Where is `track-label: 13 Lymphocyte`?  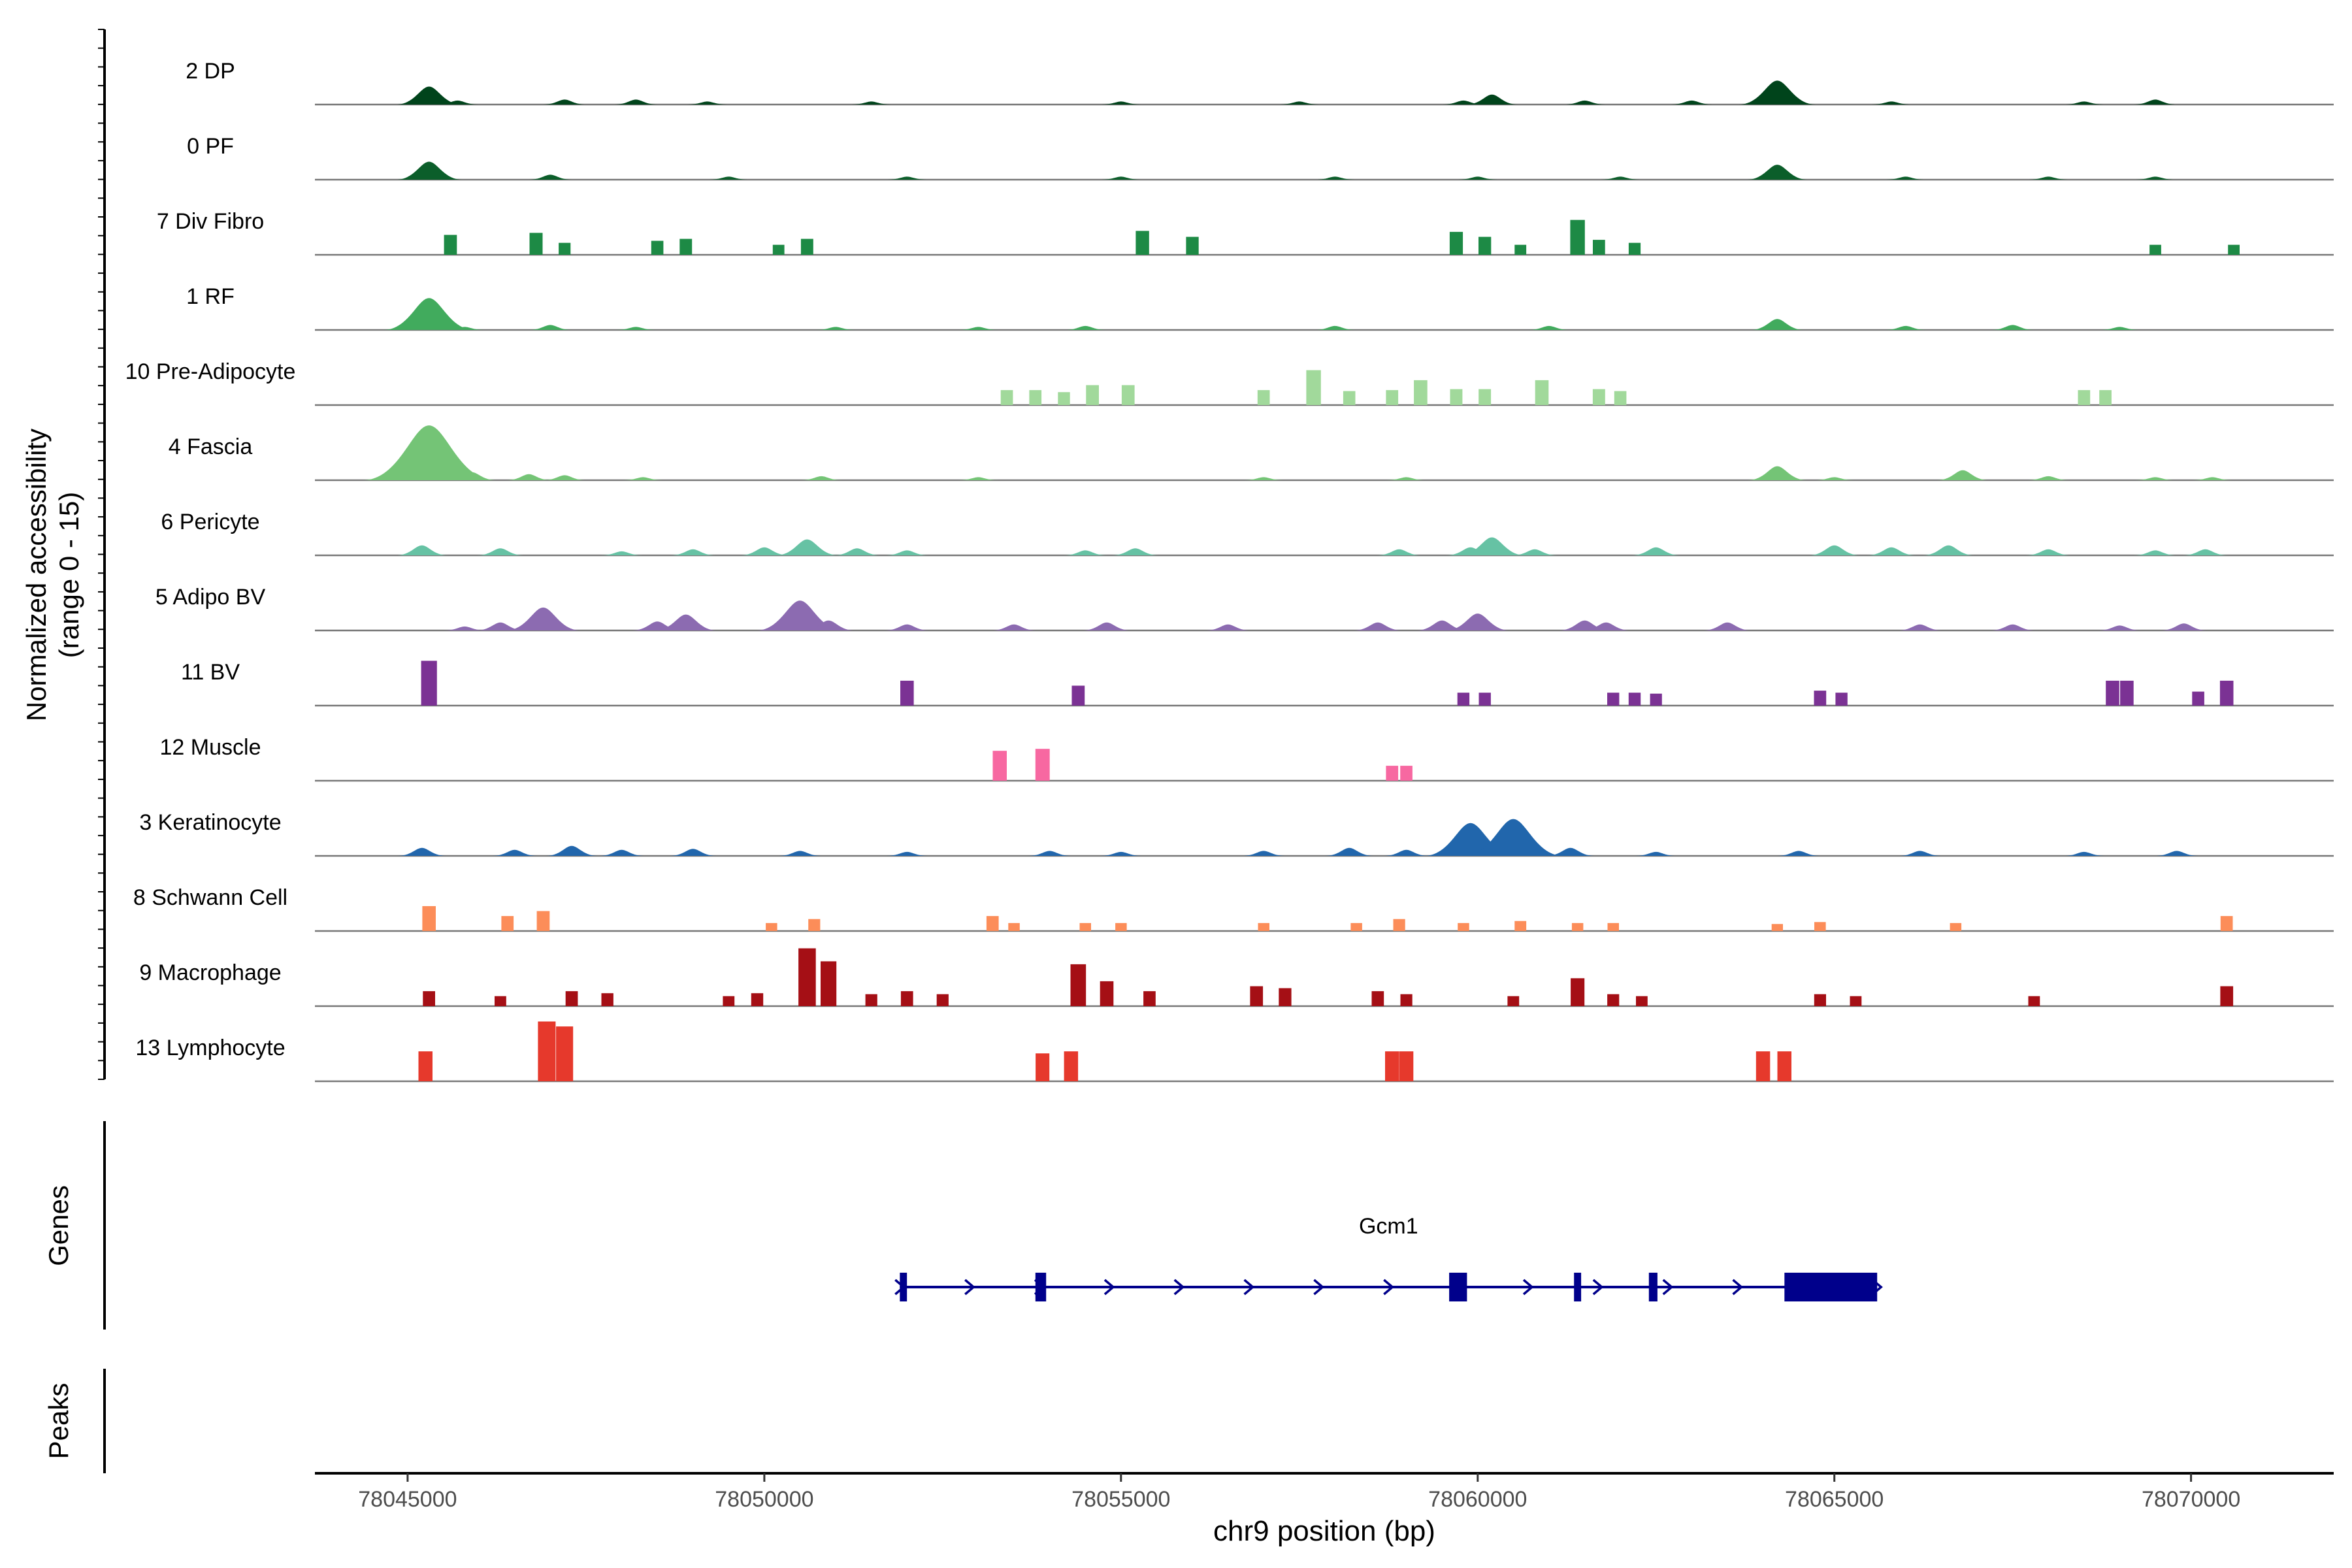 track-label: 13 Lymphocyte is located at coordinates (210, 1048).